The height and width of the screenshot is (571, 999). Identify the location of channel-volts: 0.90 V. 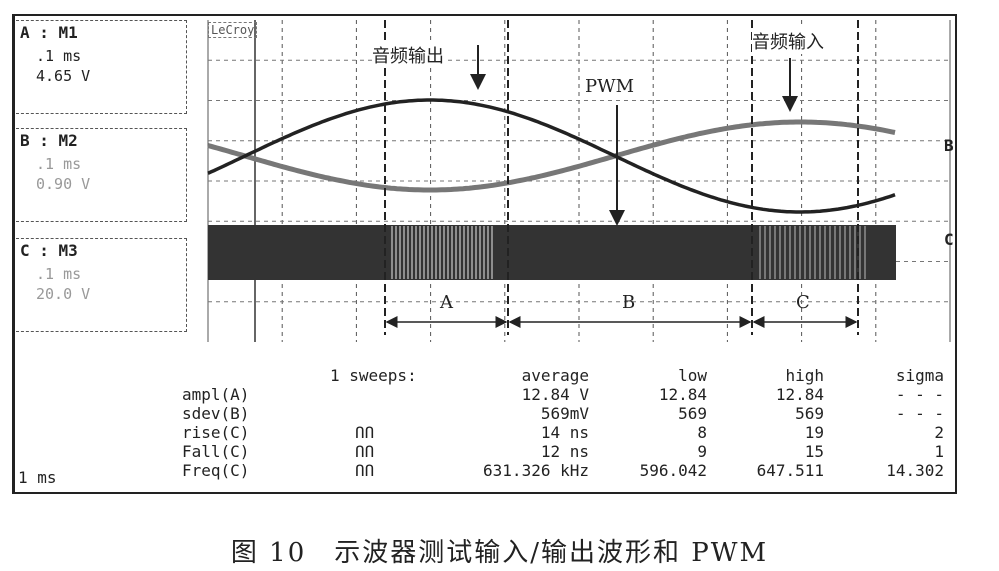
(63, 184).